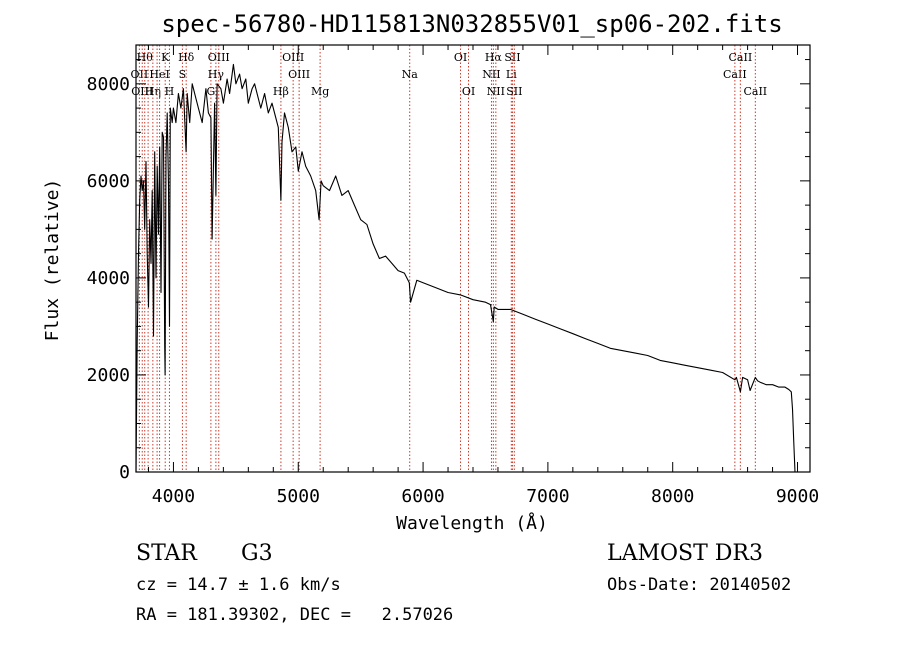  What do you see at coordinates (52, 260) in the screenshot?
I see `y-axis-label: Flux (relative)` at bounding box center [52, 260].